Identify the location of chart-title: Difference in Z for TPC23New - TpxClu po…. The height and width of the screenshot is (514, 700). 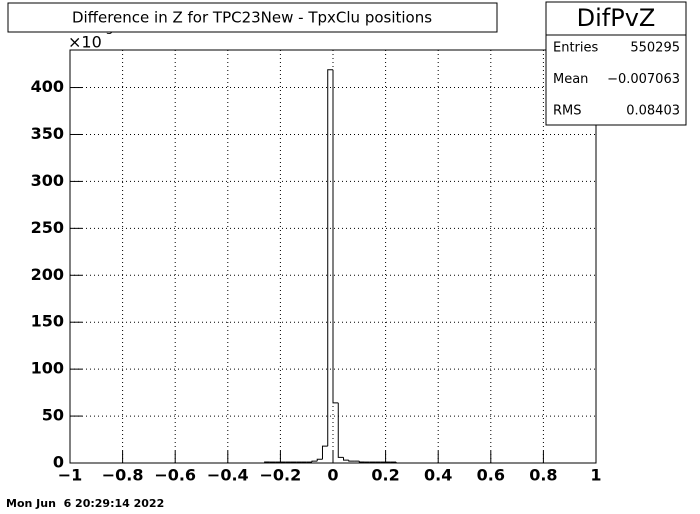
(252, 18).